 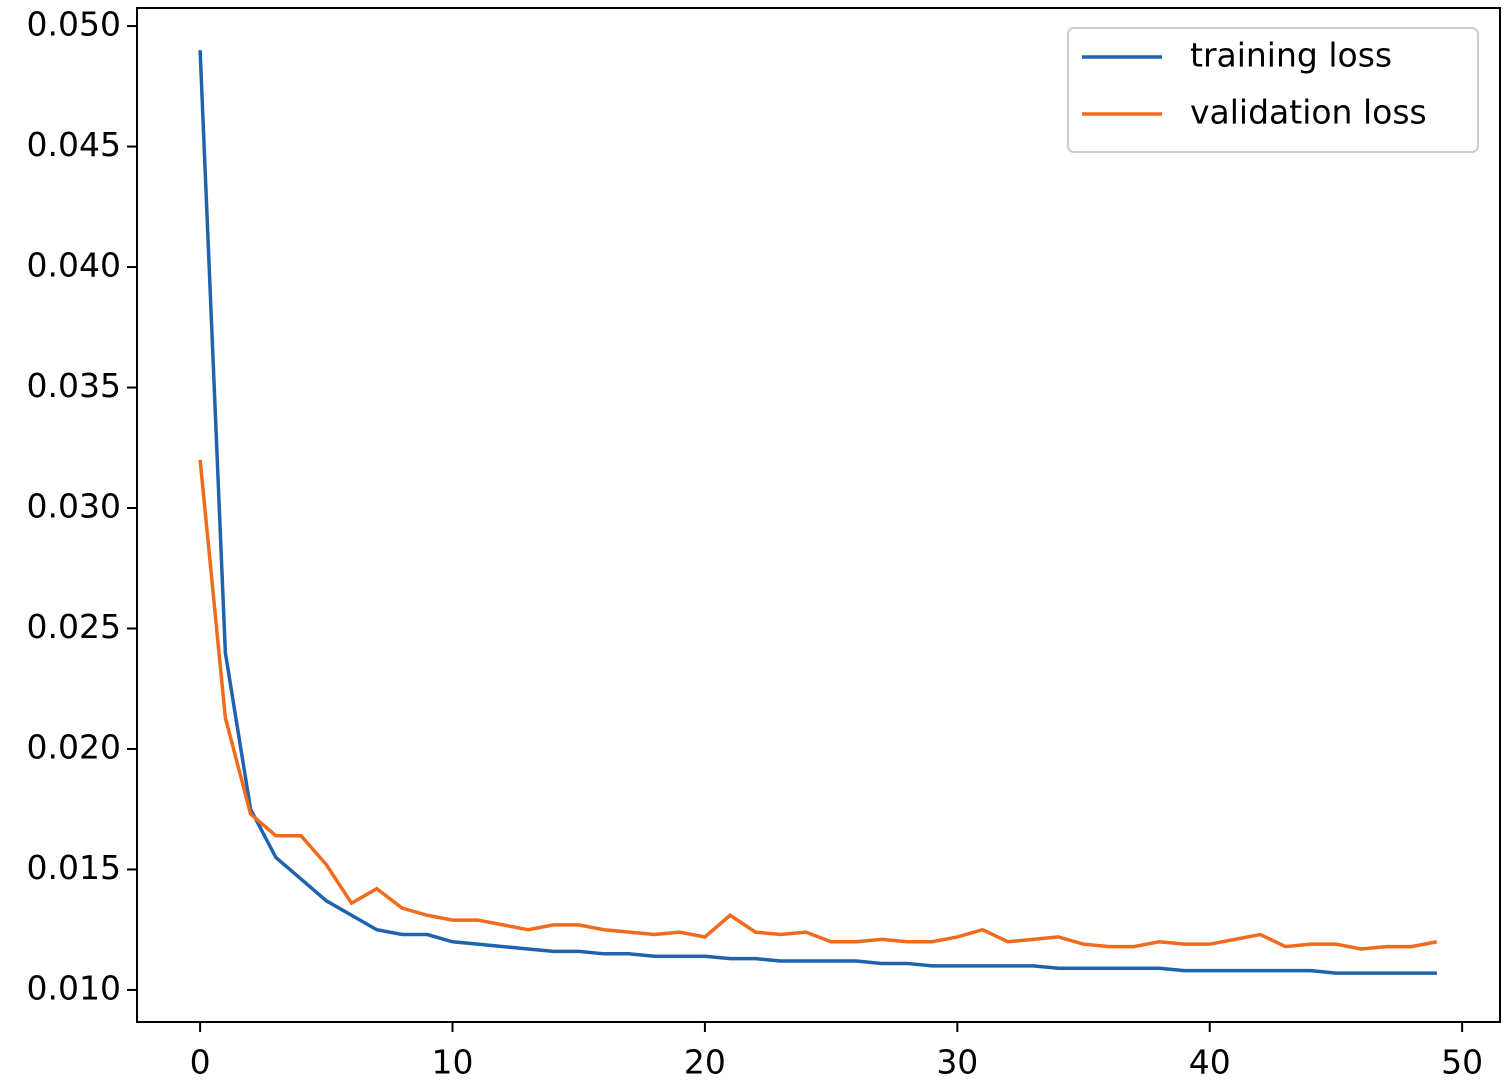 I want to click on x-tick-label: 10, so click(x=453, y=1062).